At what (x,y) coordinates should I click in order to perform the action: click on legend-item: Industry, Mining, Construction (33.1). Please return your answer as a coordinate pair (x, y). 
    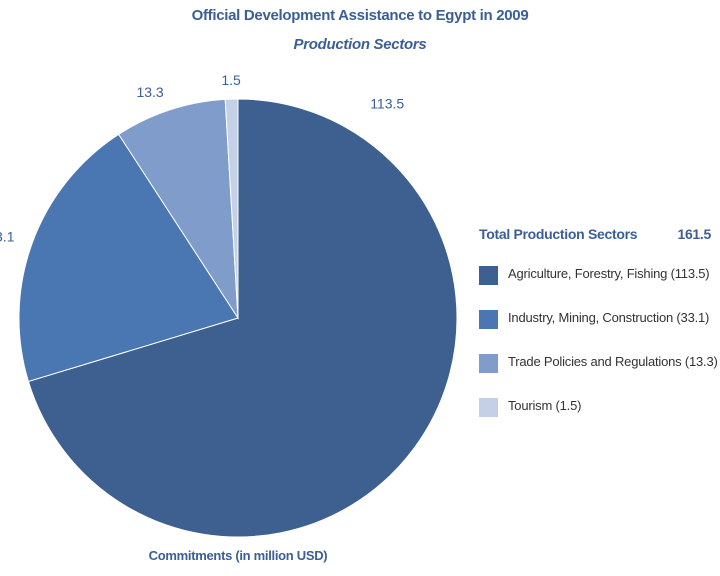
    Looking at the image, I should click on (599, 328).